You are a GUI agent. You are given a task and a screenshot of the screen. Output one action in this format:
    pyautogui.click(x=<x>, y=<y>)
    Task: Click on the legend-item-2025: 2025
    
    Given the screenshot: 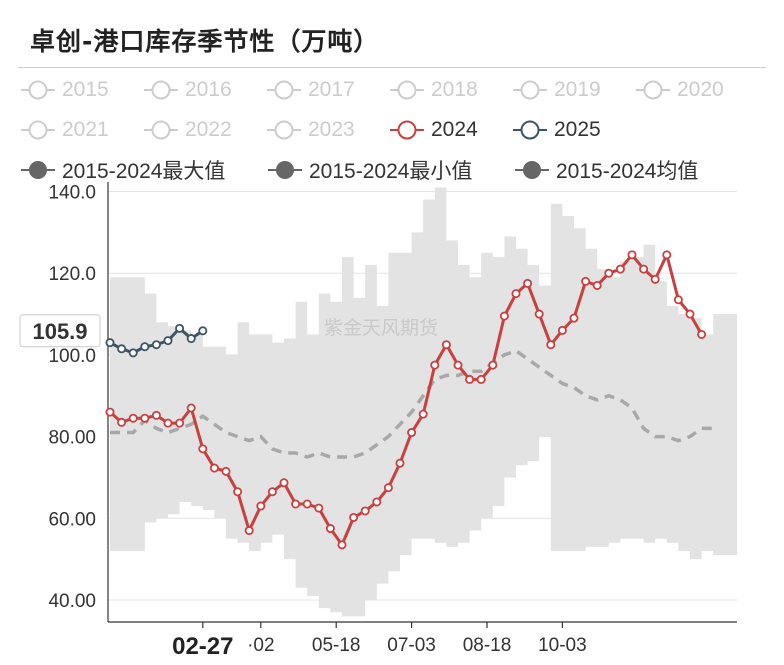 What is the action you would take?
    pyautogui.click(x=556, y=130)
    